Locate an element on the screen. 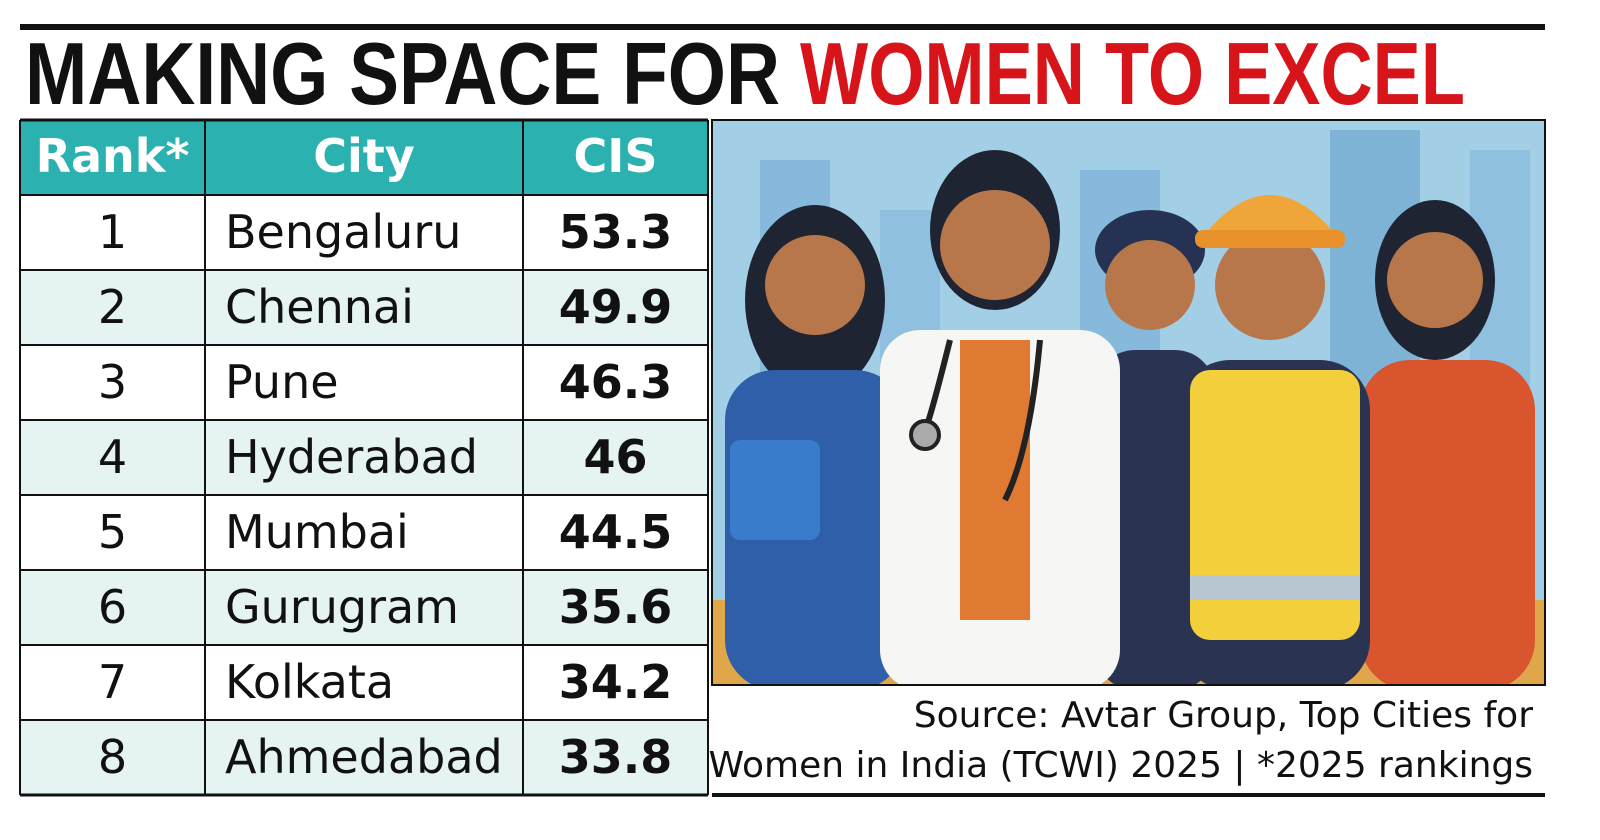 Image resolution: width=1600 pixels, height=840 pixels. city: Ahmedabad is located at coordinates (364, 757).